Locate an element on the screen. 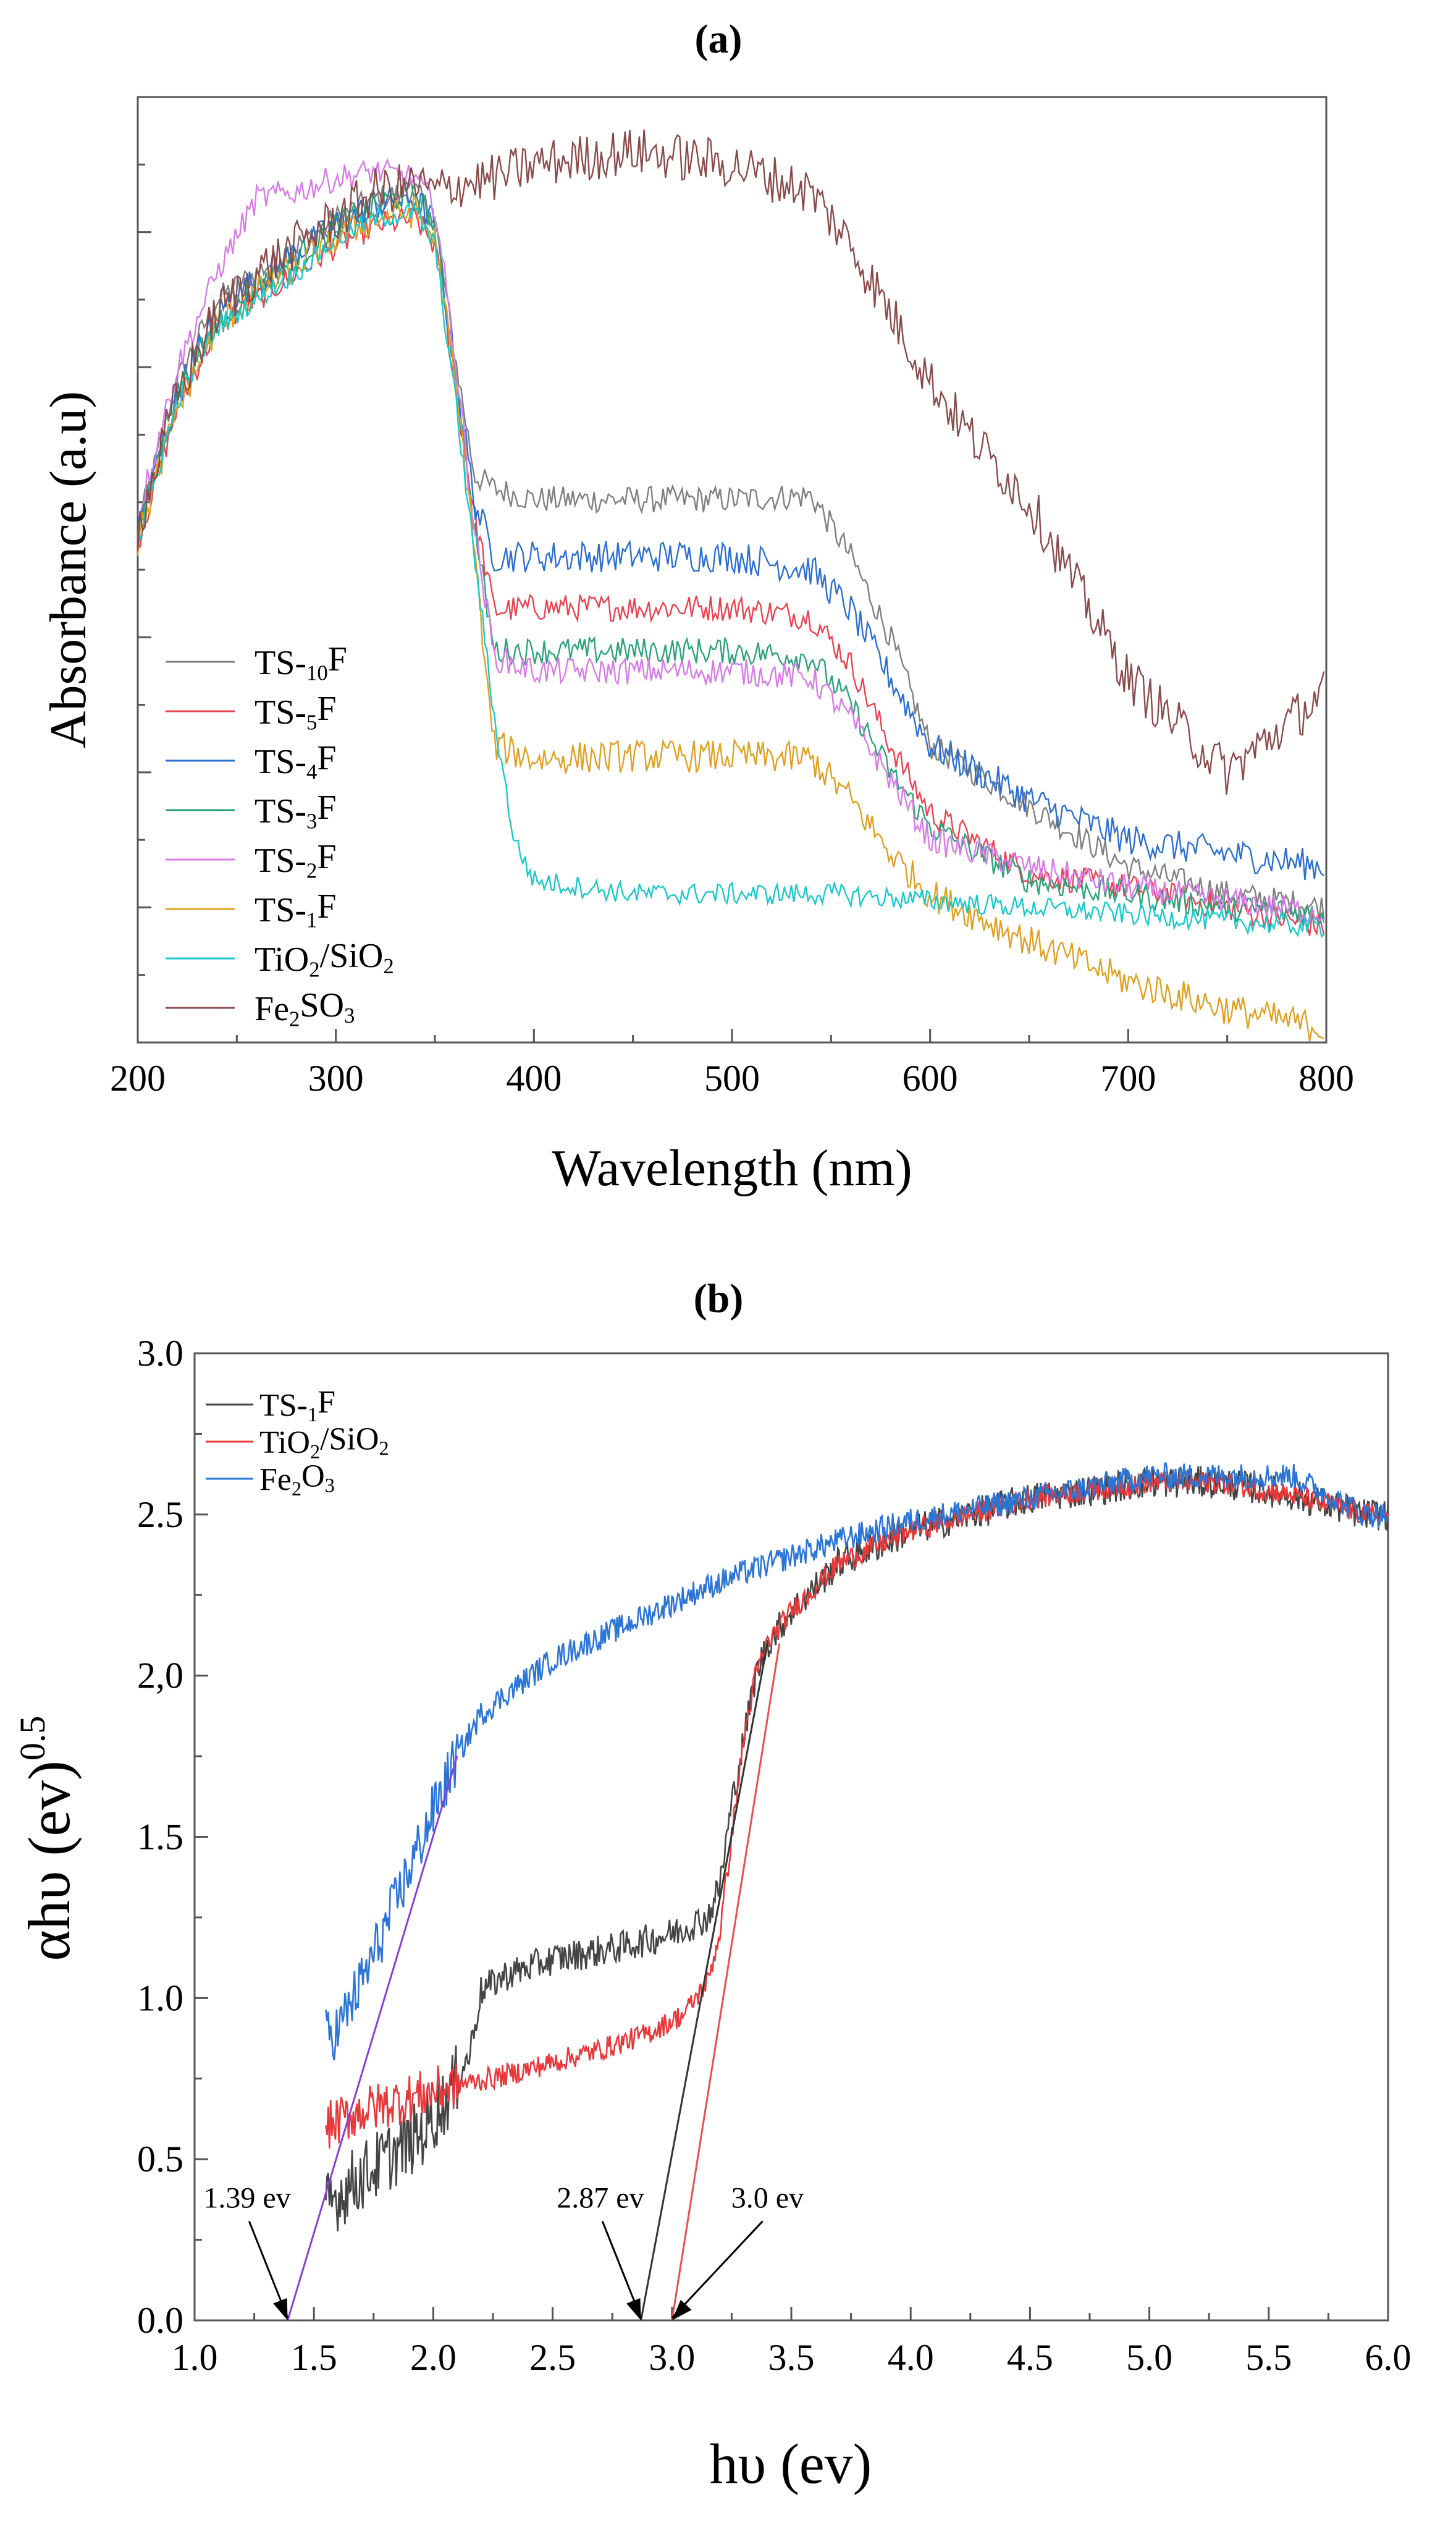 This screenshot has height=2528, width=1456. panel-b-y-axis-label: αhυ (ev)0.5 is located at coordinates (47, 1839).